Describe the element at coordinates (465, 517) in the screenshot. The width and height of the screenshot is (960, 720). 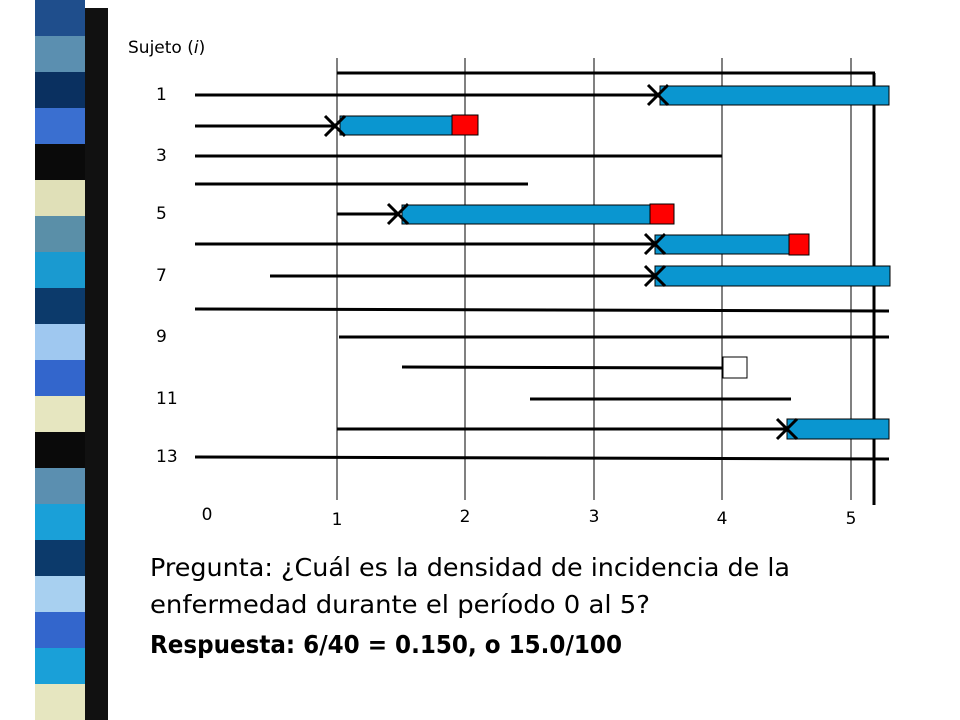
I see `x-label: 2` at that location.